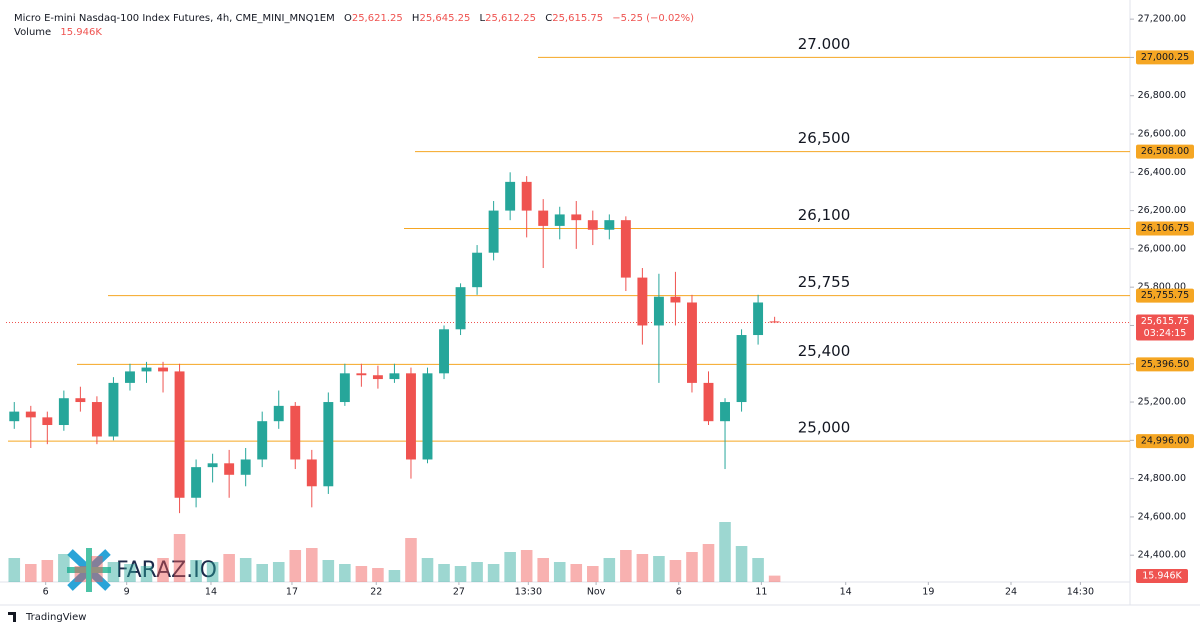  What do you see at coordinates (1165, 327) in the screenshot?
I see `last-price-tag` at bounding box center [1165, 327].